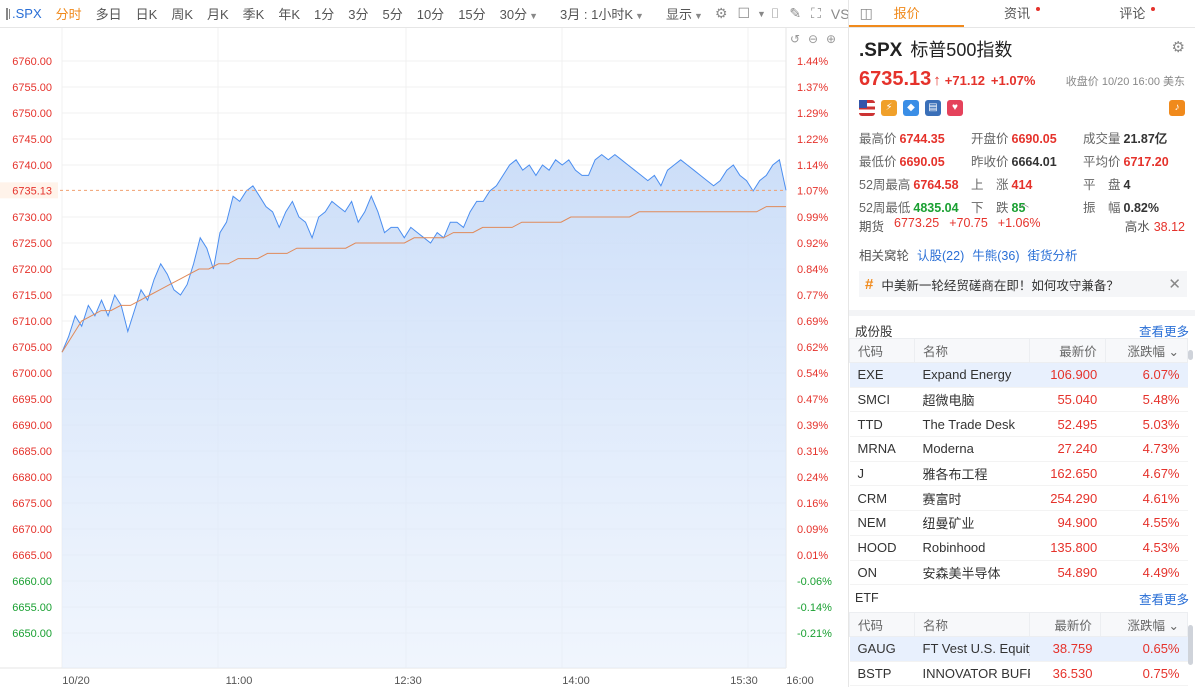  What do you see at coordinates (812, 400) in the screenshot?
I see `y-tick-right: 0.47%` at bounding box center [812, 400].